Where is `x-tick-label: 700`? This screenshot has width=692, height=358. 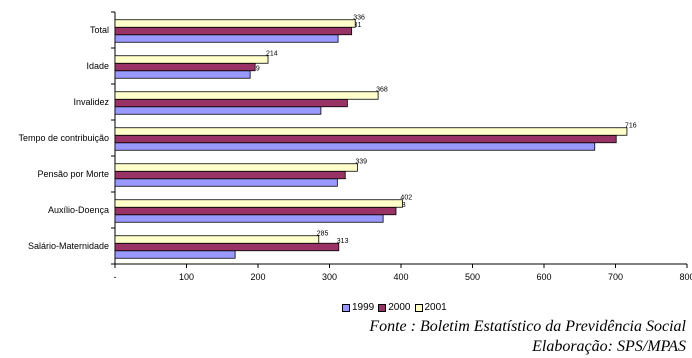
x-tick-label: 700 is located at coordinates (615, 277).